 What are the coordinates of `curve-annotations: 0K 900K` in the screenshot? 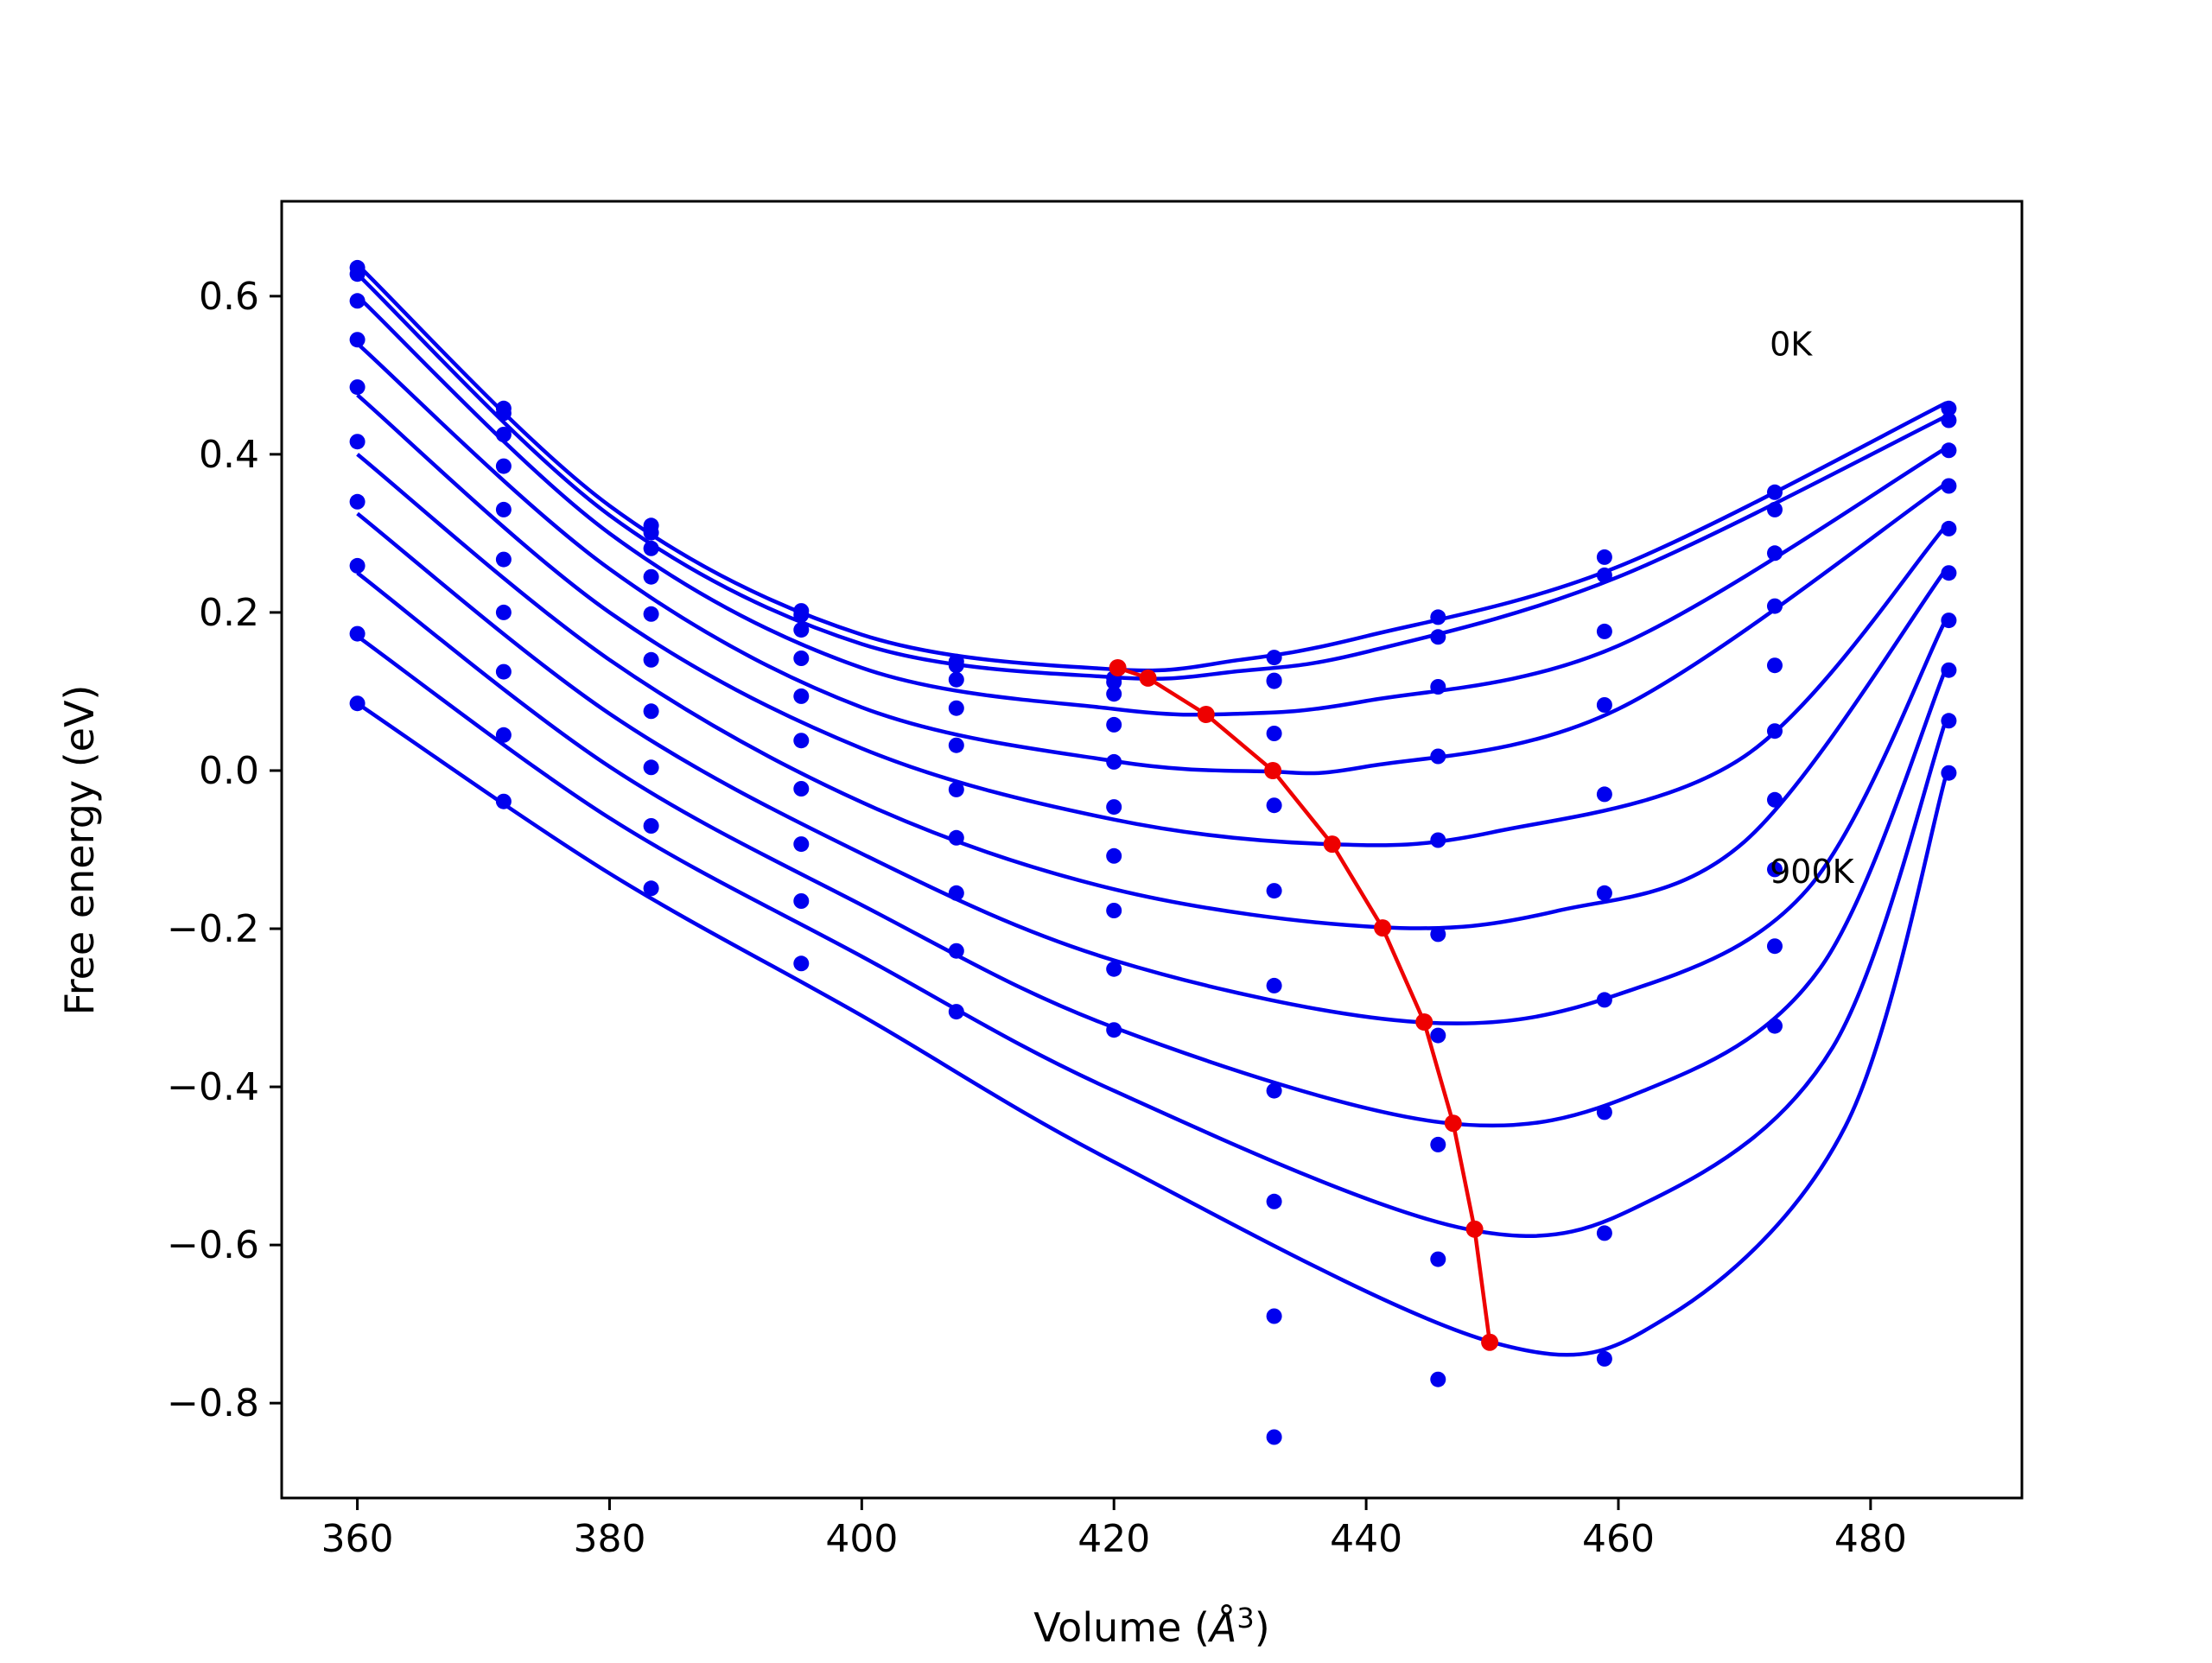 It's located at (1812, 609).